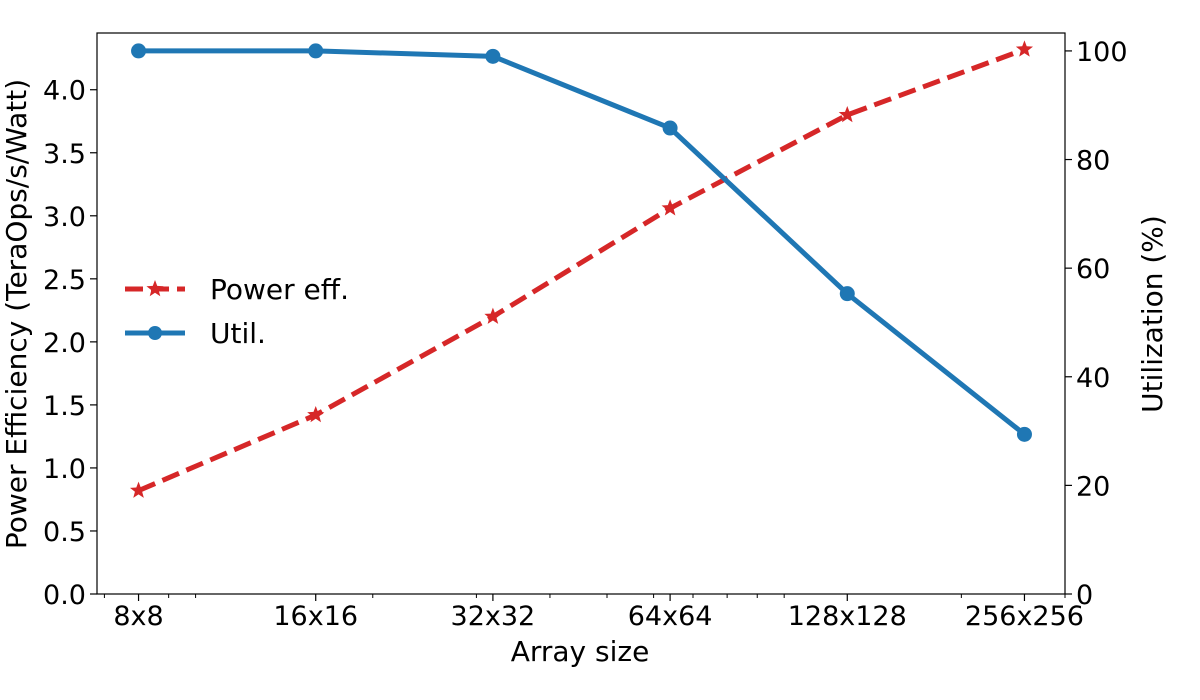 The image size is (1200, 700). I want to click on x-tick-label: 8x8, so click(138, 616).